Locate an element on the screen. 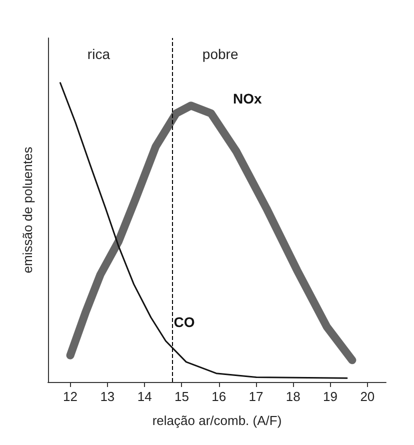  text: pobre is located at coordinates (220, 54).